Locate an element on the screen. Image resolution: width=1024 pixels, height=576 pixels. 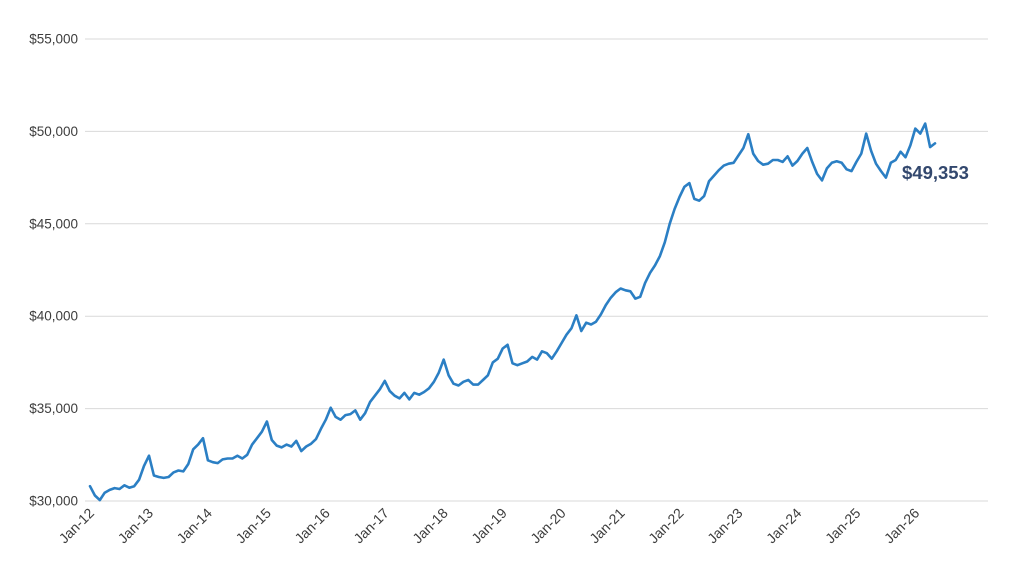
x-axis-tick-label: Jan-14 is located at coordinates (194, 526).